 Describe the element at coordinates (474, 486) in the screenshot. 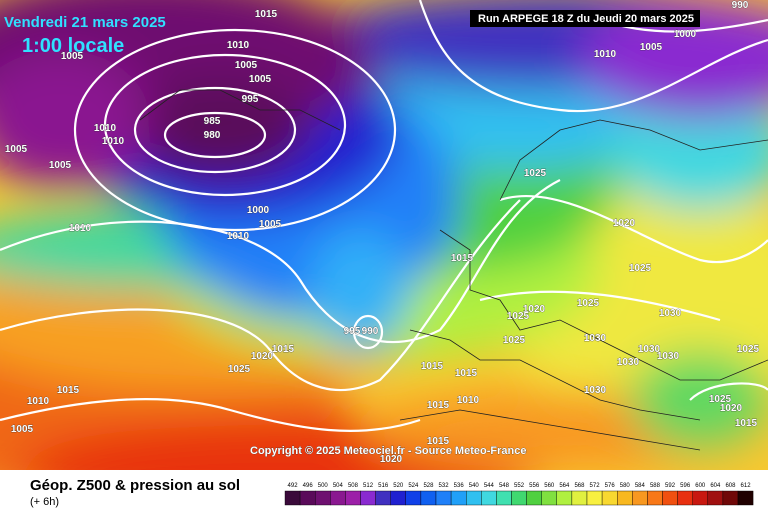

I see `scale-label: 540` at that location.